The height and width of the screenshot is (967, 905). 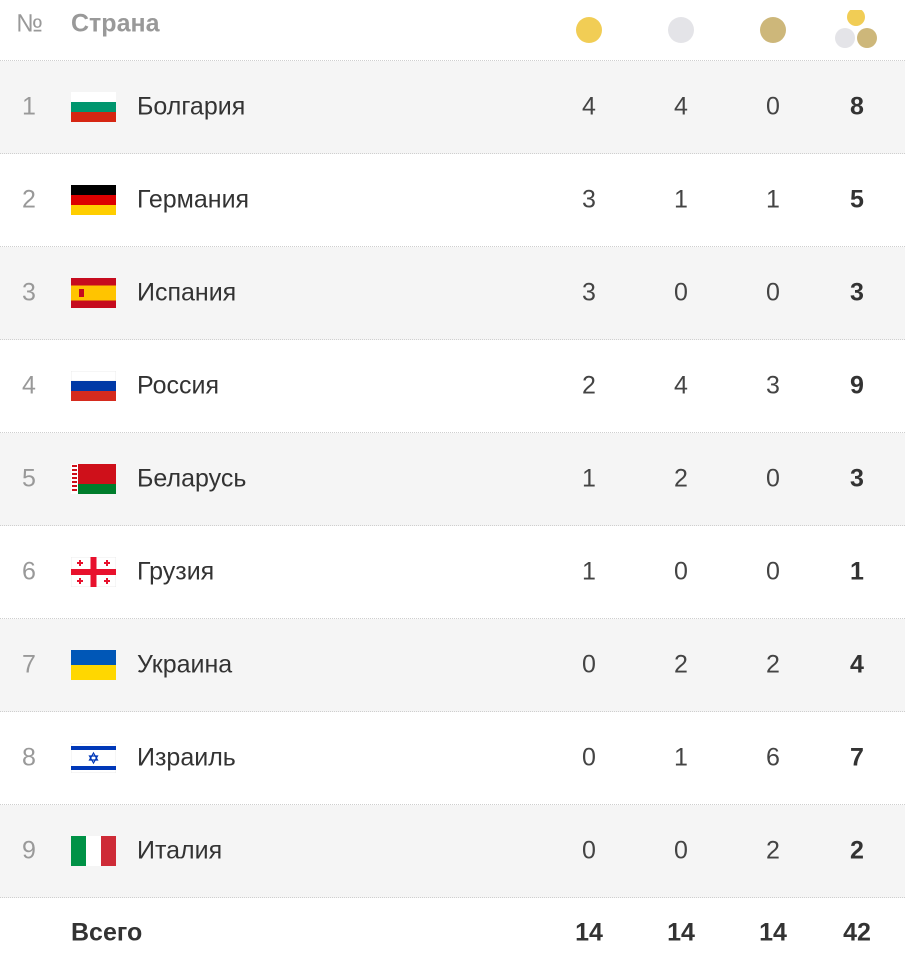 I want to click on country-name: Украина, so click(x=185, y=664).